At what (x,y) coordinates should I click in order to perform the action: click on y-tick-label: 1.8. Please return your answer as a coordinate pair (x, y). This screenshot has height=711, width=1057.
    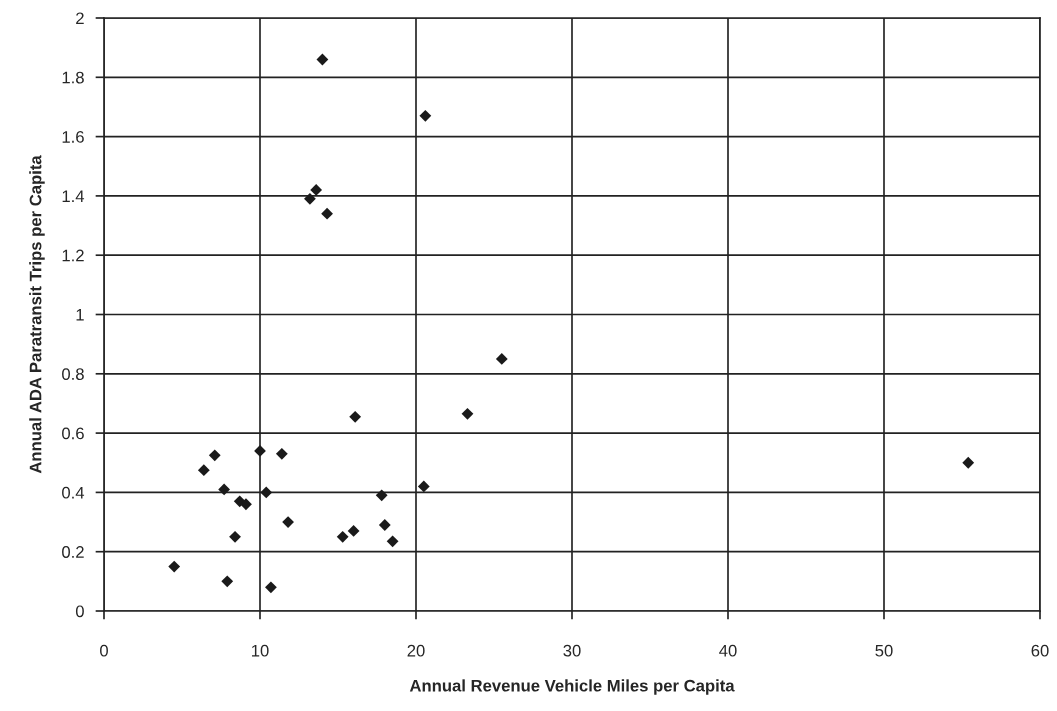
    Looking at the image, I should click on (73, 77).